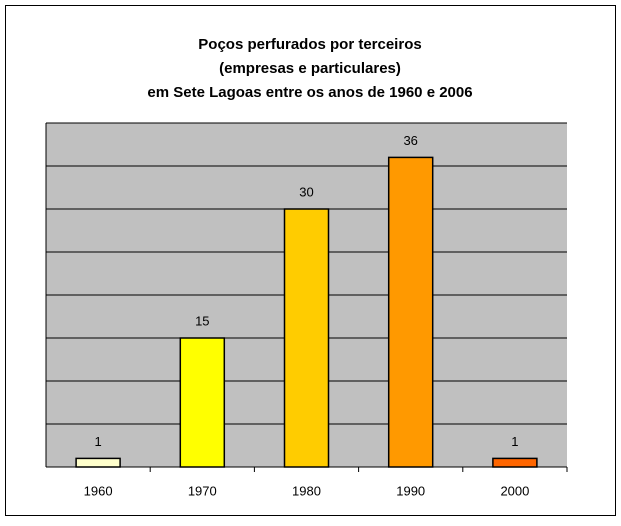  Describe the element at coordinates (202, 320) in the screenshot. I see `data-label: 15` at that location.